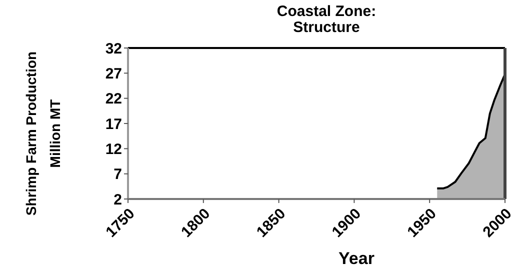  What do you see at coordinates (113, 49) in the screenshot?
I see `y-tick-label: 32` at bounding box center [113, 49].